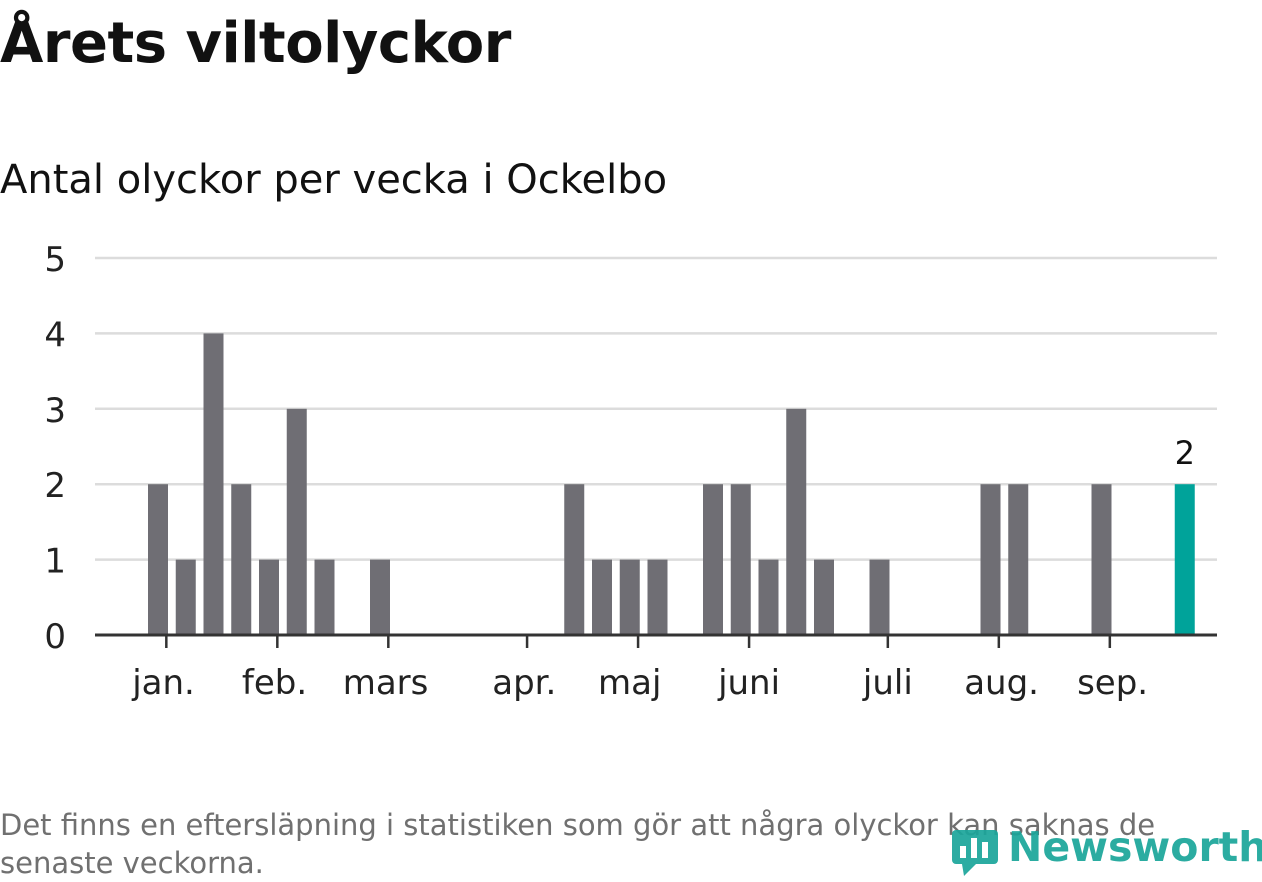 The height and width of the screenshot is (882, 1262). I want to click on y-tick-label: 4, so click(55, 335).